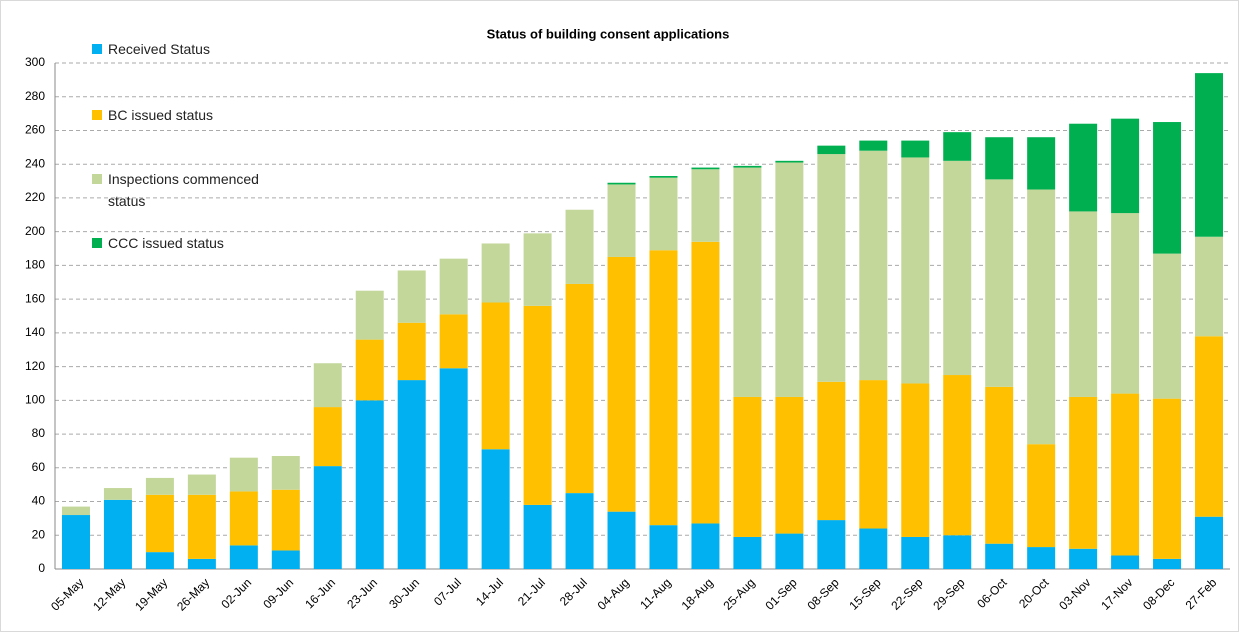  Describe the element at coordinates (35, 130) in the screenshot. I see `y-tick-label: 260` at that location.